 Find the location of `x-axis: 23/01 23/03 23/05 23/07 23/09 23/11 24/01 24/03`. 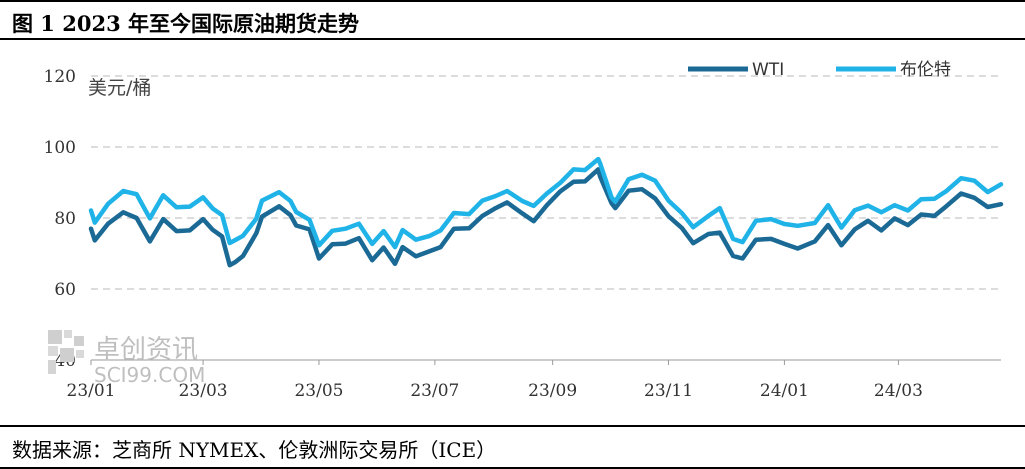

x-axis: 23/01 23/03 23/05 23/07 23/09 23/11 24/01 24/03 is located at coordinates (495, 380).